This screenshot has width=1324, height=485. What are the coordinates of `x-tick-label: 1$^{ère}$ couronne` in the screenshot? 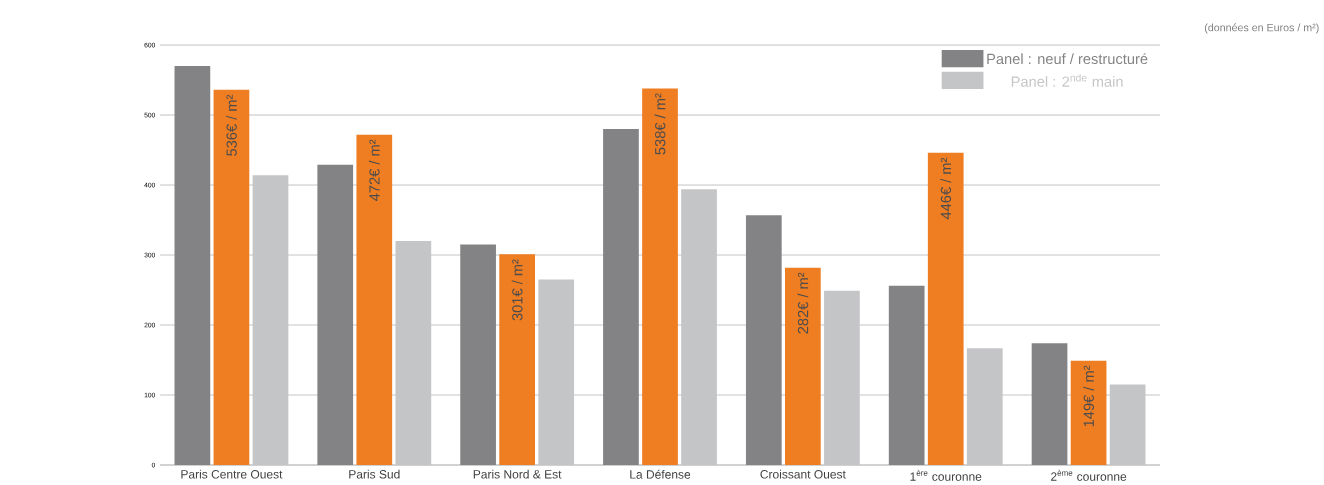 It's located at (946, 475).